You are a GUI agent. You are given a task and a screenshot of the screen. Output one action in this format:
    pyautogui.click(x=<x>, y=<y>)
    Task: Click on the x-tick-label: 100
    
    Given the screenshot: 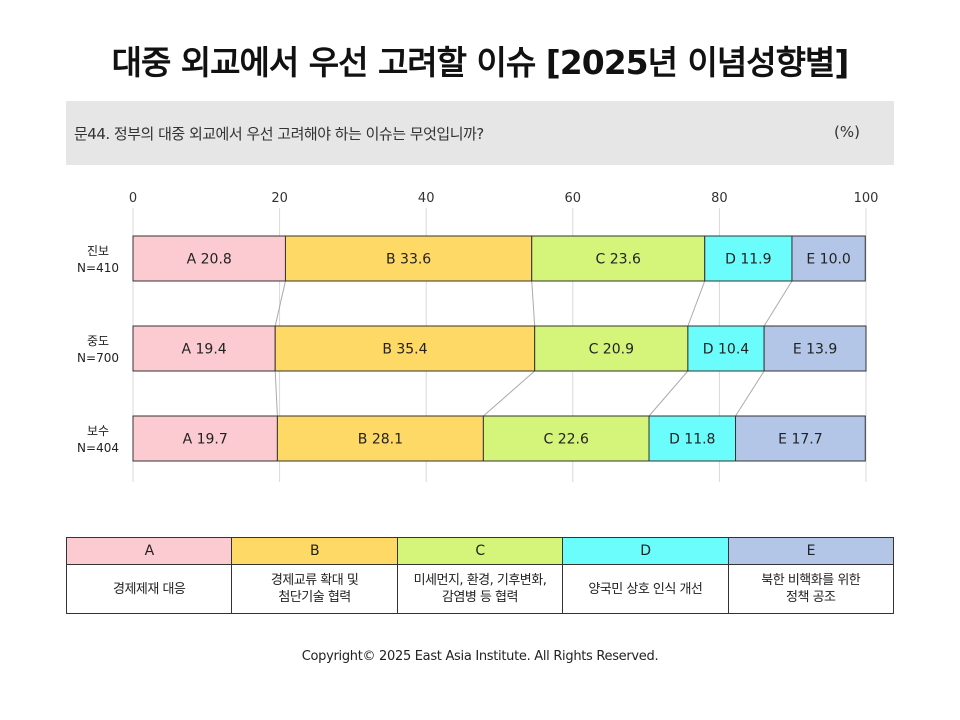 What is the action you would take?
    pyautogui.click(x=866, y=198)
    